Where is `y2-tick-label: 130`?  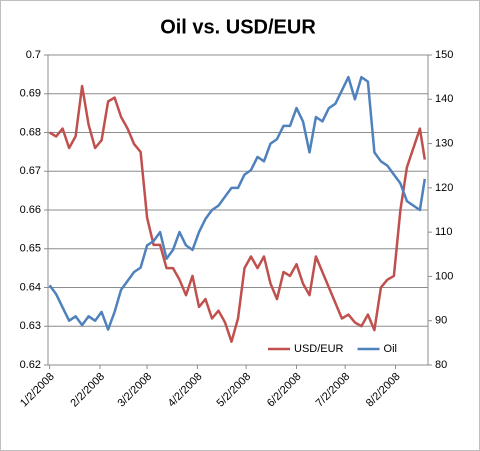
y2-tick-label: 130 is located at coordinates (444, 143).